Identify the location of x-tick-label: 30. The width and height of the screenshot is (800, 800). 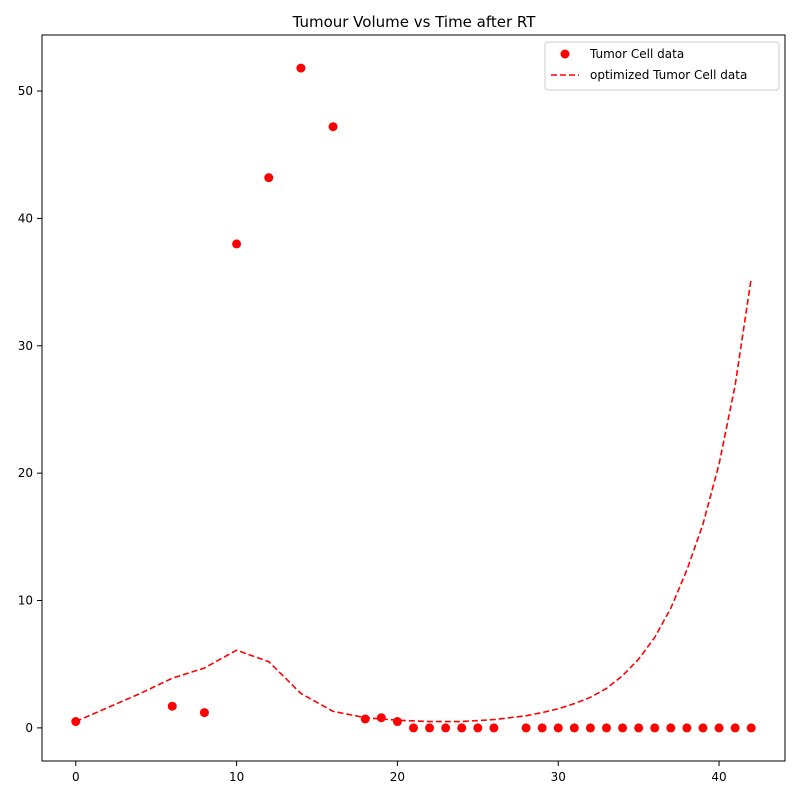
(558, 777).